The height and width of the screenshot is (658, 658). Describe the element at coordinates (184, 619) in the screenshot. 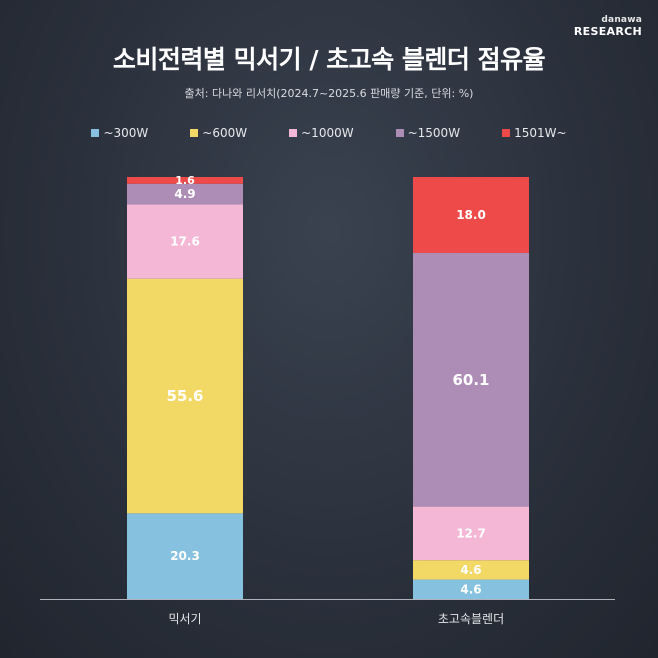

I see `category-label-1: 믹서기` at that location.